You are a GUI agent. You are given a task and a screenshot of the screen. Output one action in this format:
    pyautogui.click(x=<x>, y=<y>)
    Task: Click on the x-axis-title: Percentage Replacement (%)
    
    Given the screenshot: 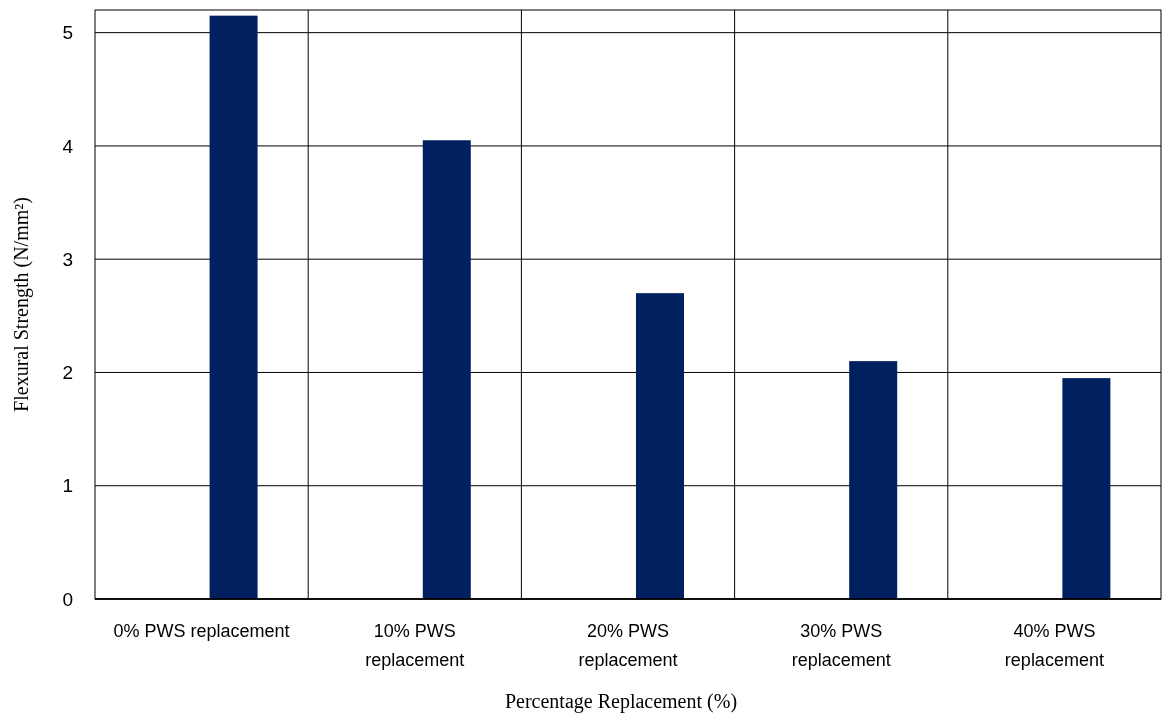 What is the action you would take?
    pyautogui.click(x=621, y=701)
    